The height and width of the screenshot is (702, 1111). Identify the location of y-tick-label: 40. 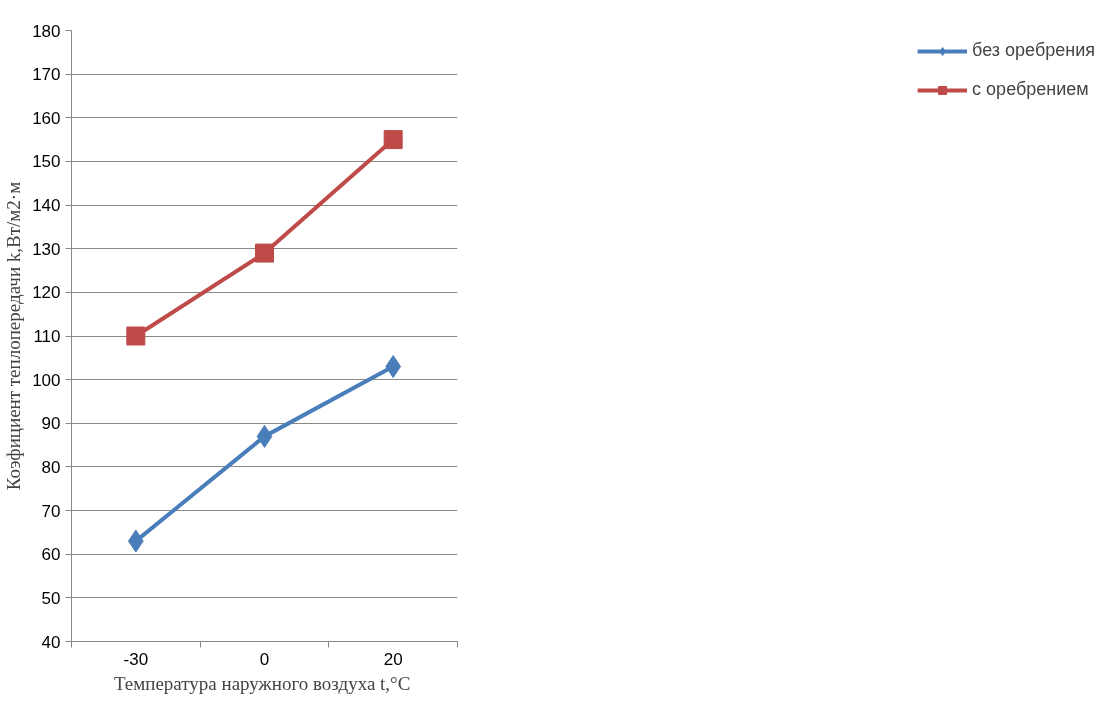
(51, 642).